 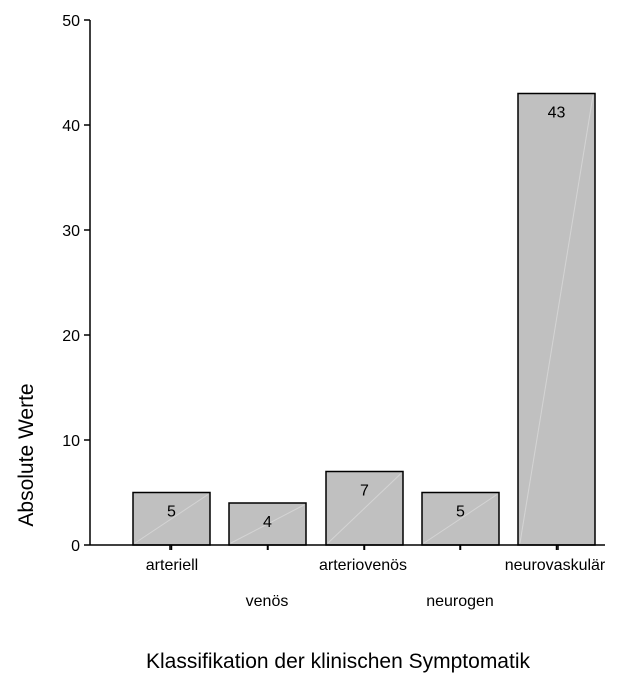 I want to click on x-category-label: venös, so click(x=267, y=601).